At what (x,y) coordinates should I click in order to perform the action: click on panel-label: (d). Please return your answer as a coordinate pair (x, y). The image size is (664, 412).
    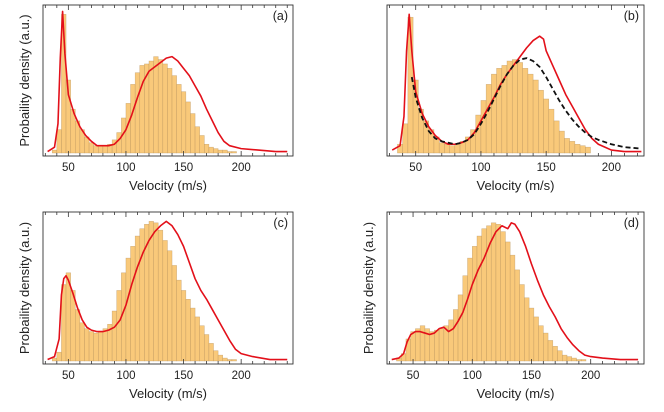
    Looking at the image, I should click on (631, 223).